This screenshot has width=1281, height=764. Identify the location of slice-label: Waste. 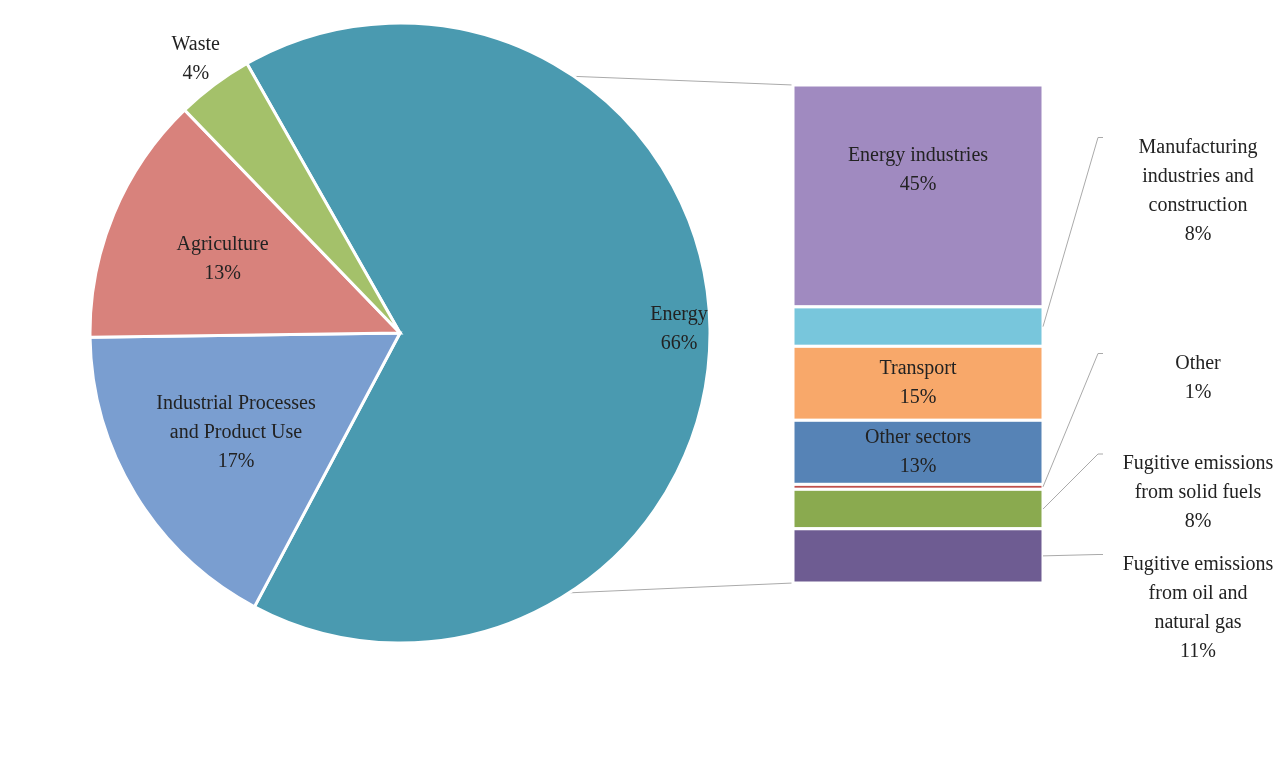
(196, 43).